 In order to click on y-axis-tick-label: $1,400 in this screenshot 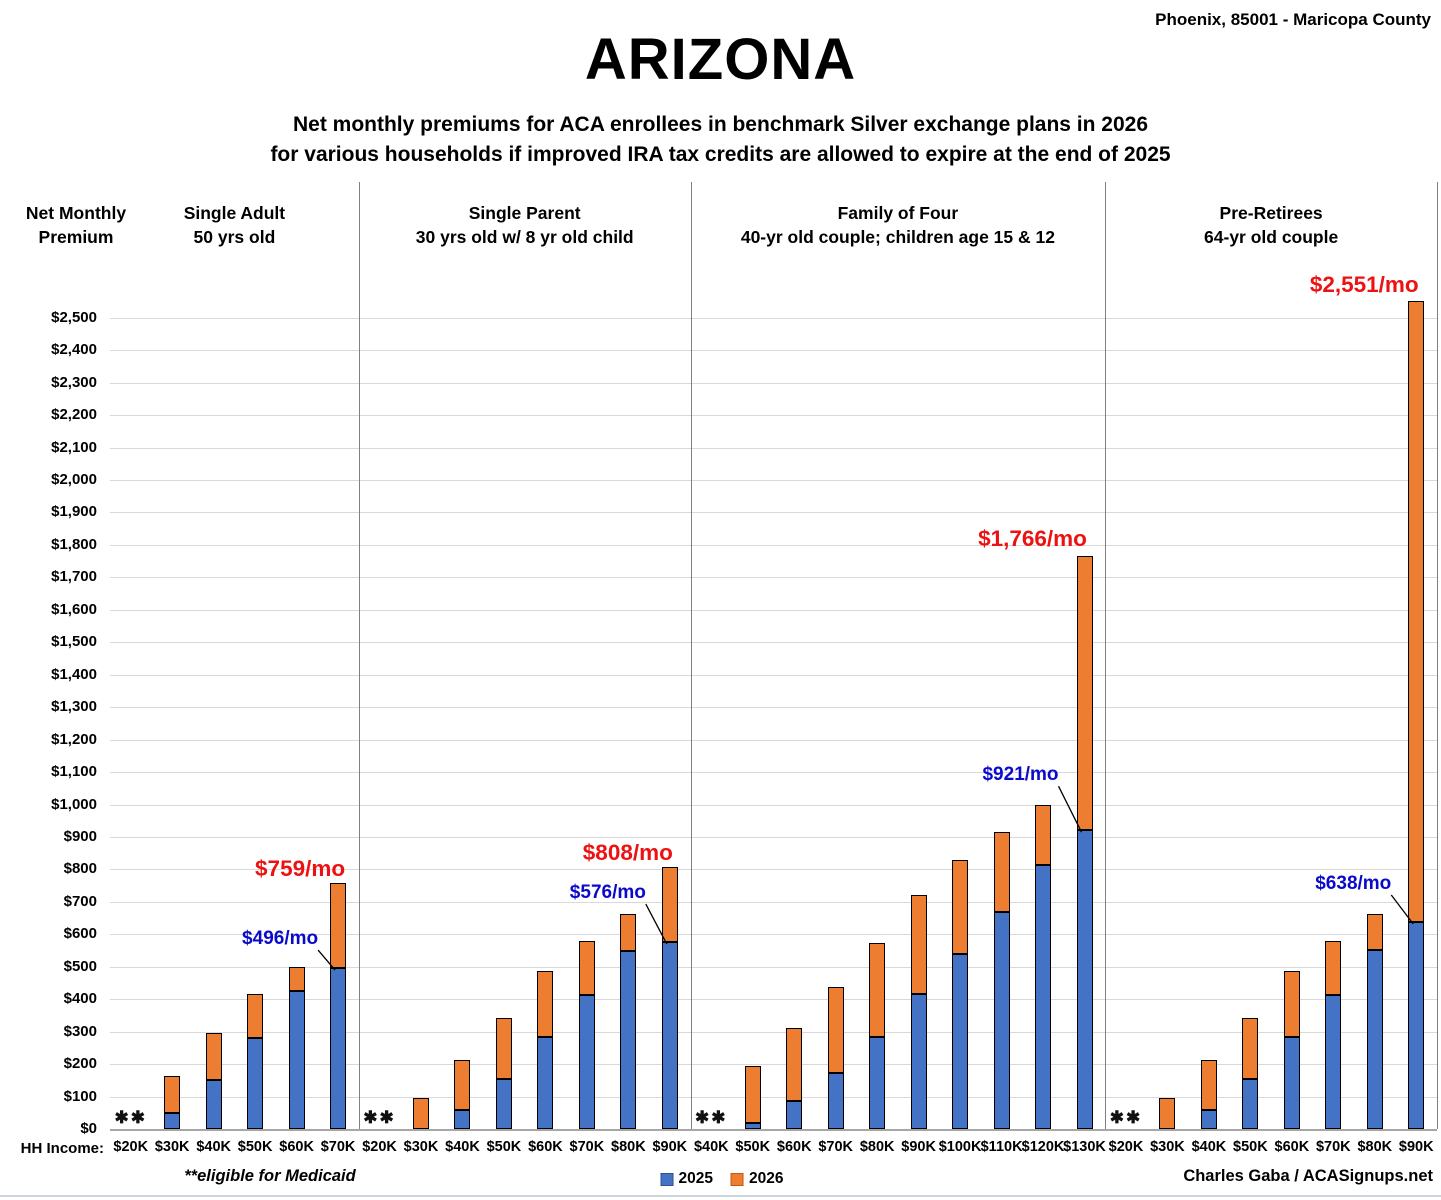, I will do `click(74, 674)`.